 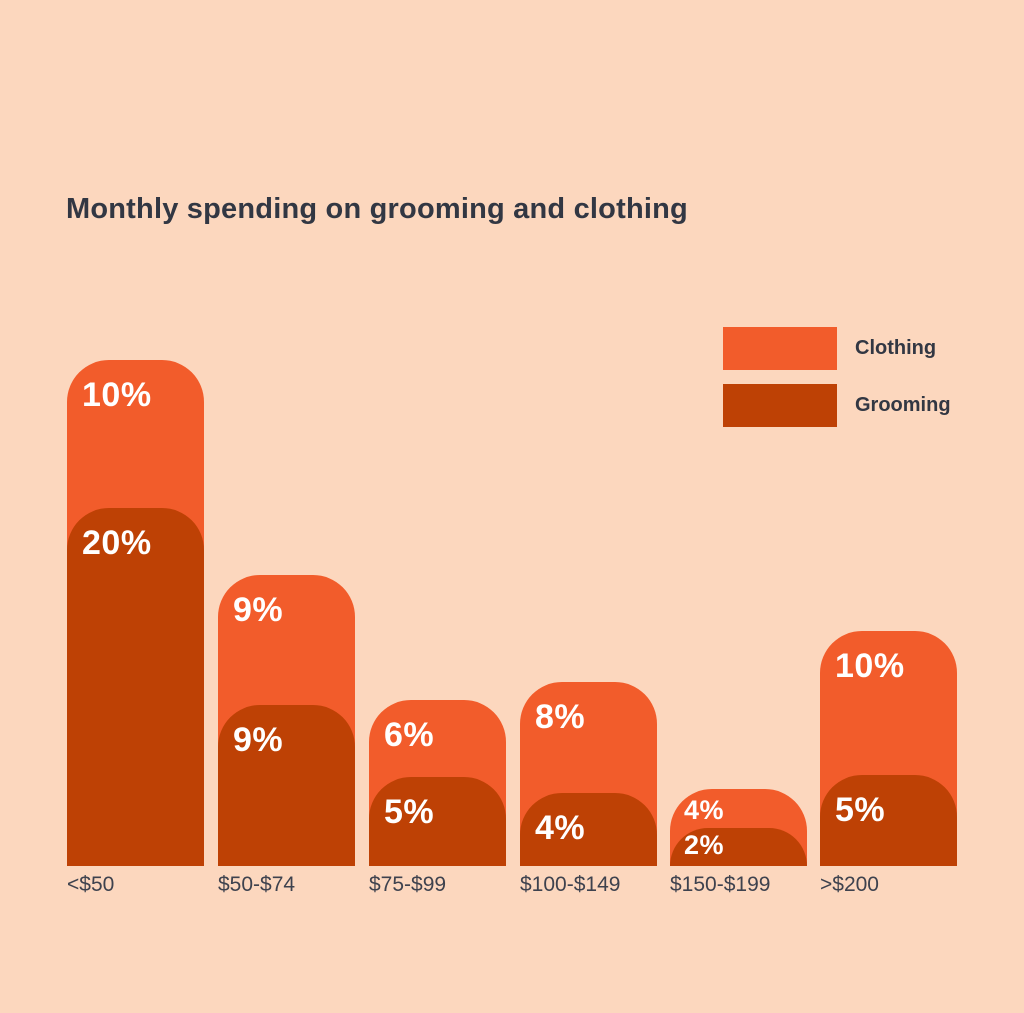 What do you see at coordinates (588, 829) in the screenshot?
I see `bar-grooming-3: 4%` at bounding box center [588, 829].